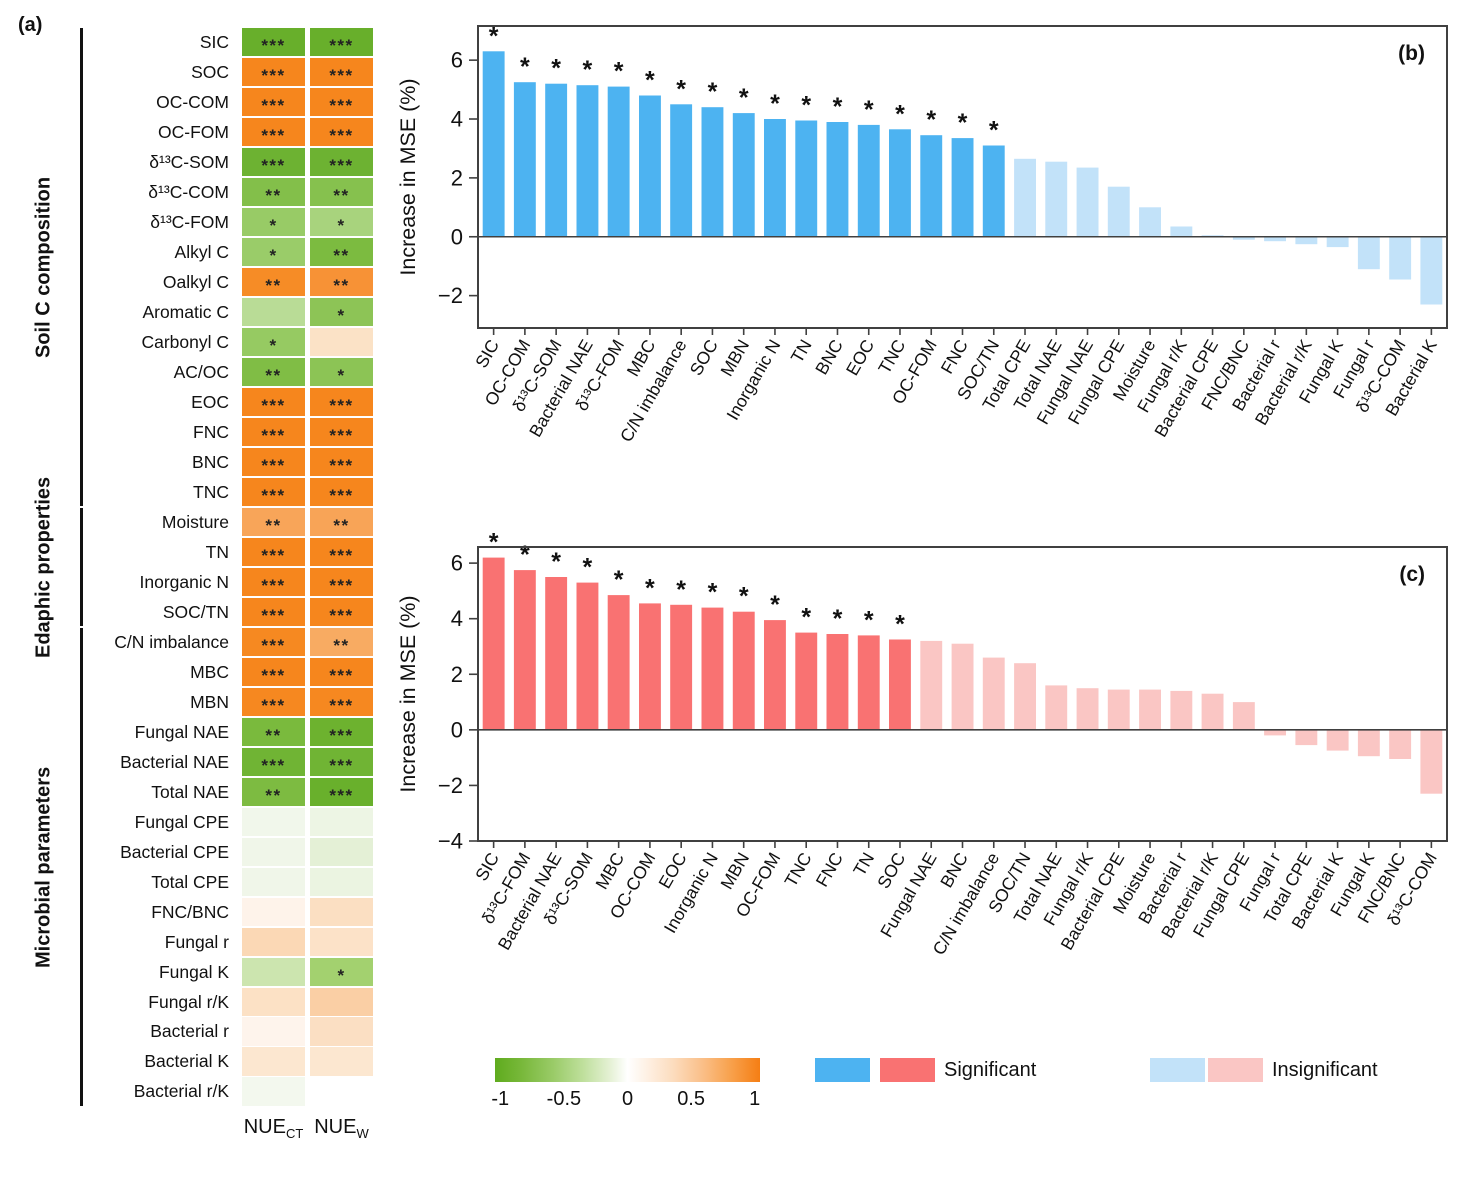 The height and width of the screenshot is (1177, 1465). What do you see at coordinates (211, 491) in the screenshot?
I see `row-label: TNC` at bounding box center [211, 491].